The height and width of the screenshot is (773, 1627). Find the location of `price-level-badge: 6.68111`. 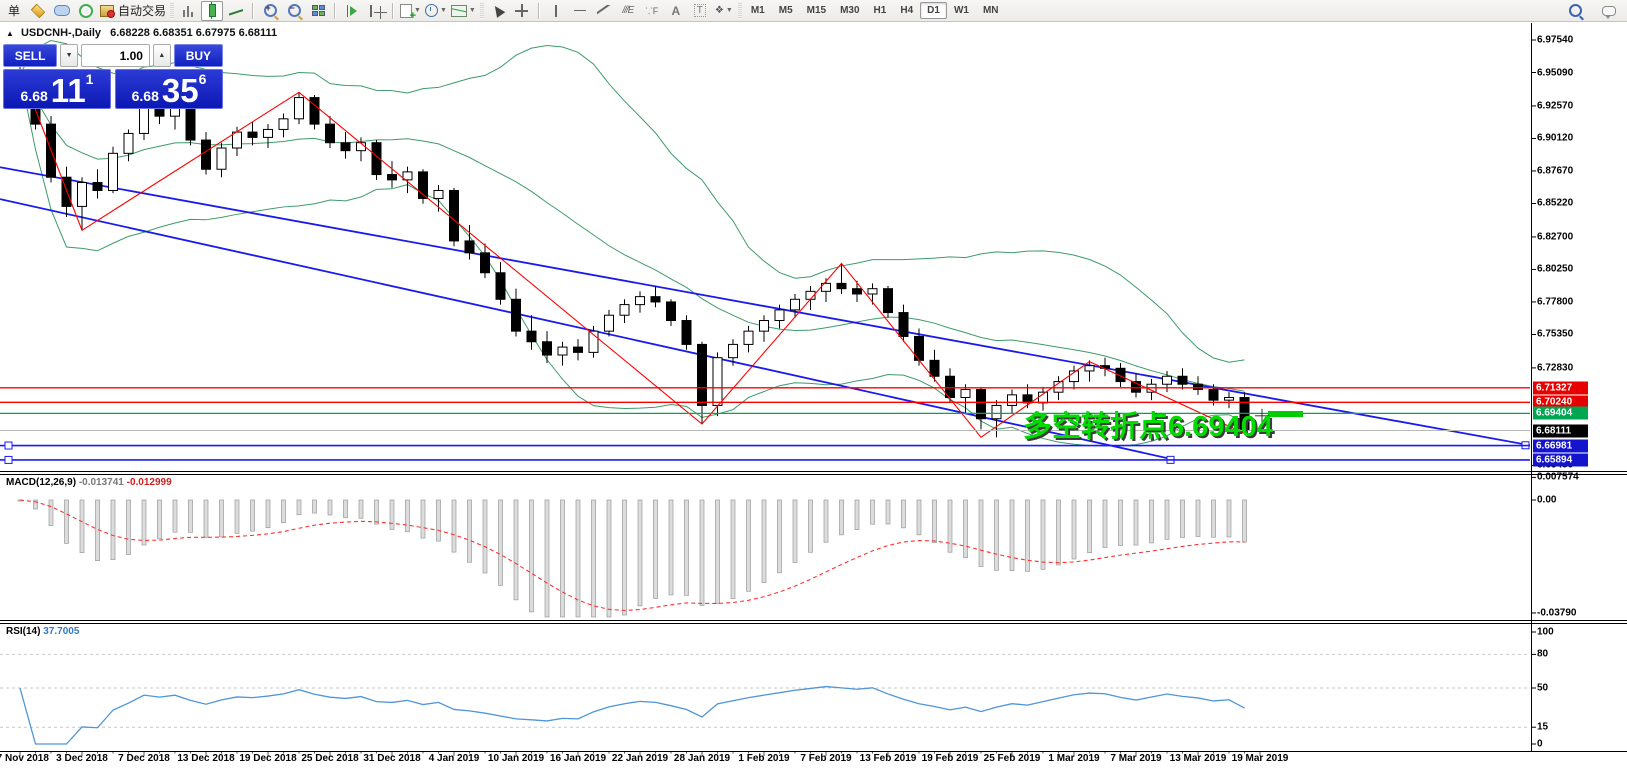

price-level-badge: 6.68111 is located at coordinates (1560, 431).